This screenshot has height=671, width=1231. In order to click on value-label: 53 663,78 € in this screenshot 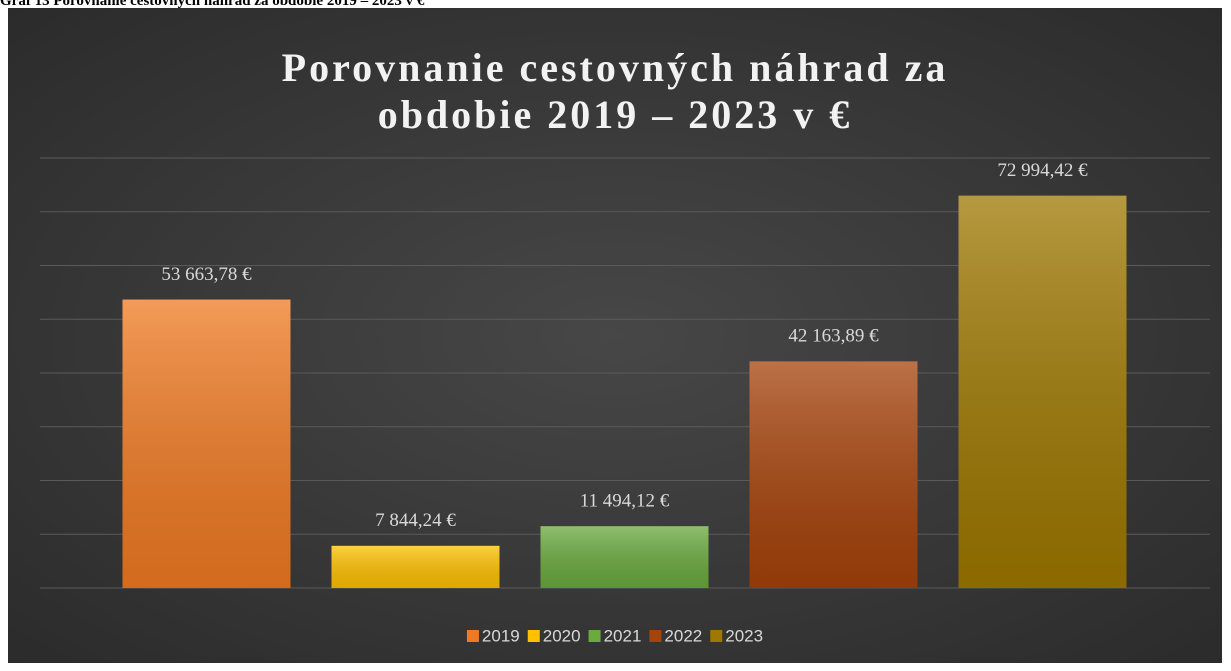, I will do `click(206, 274)`.